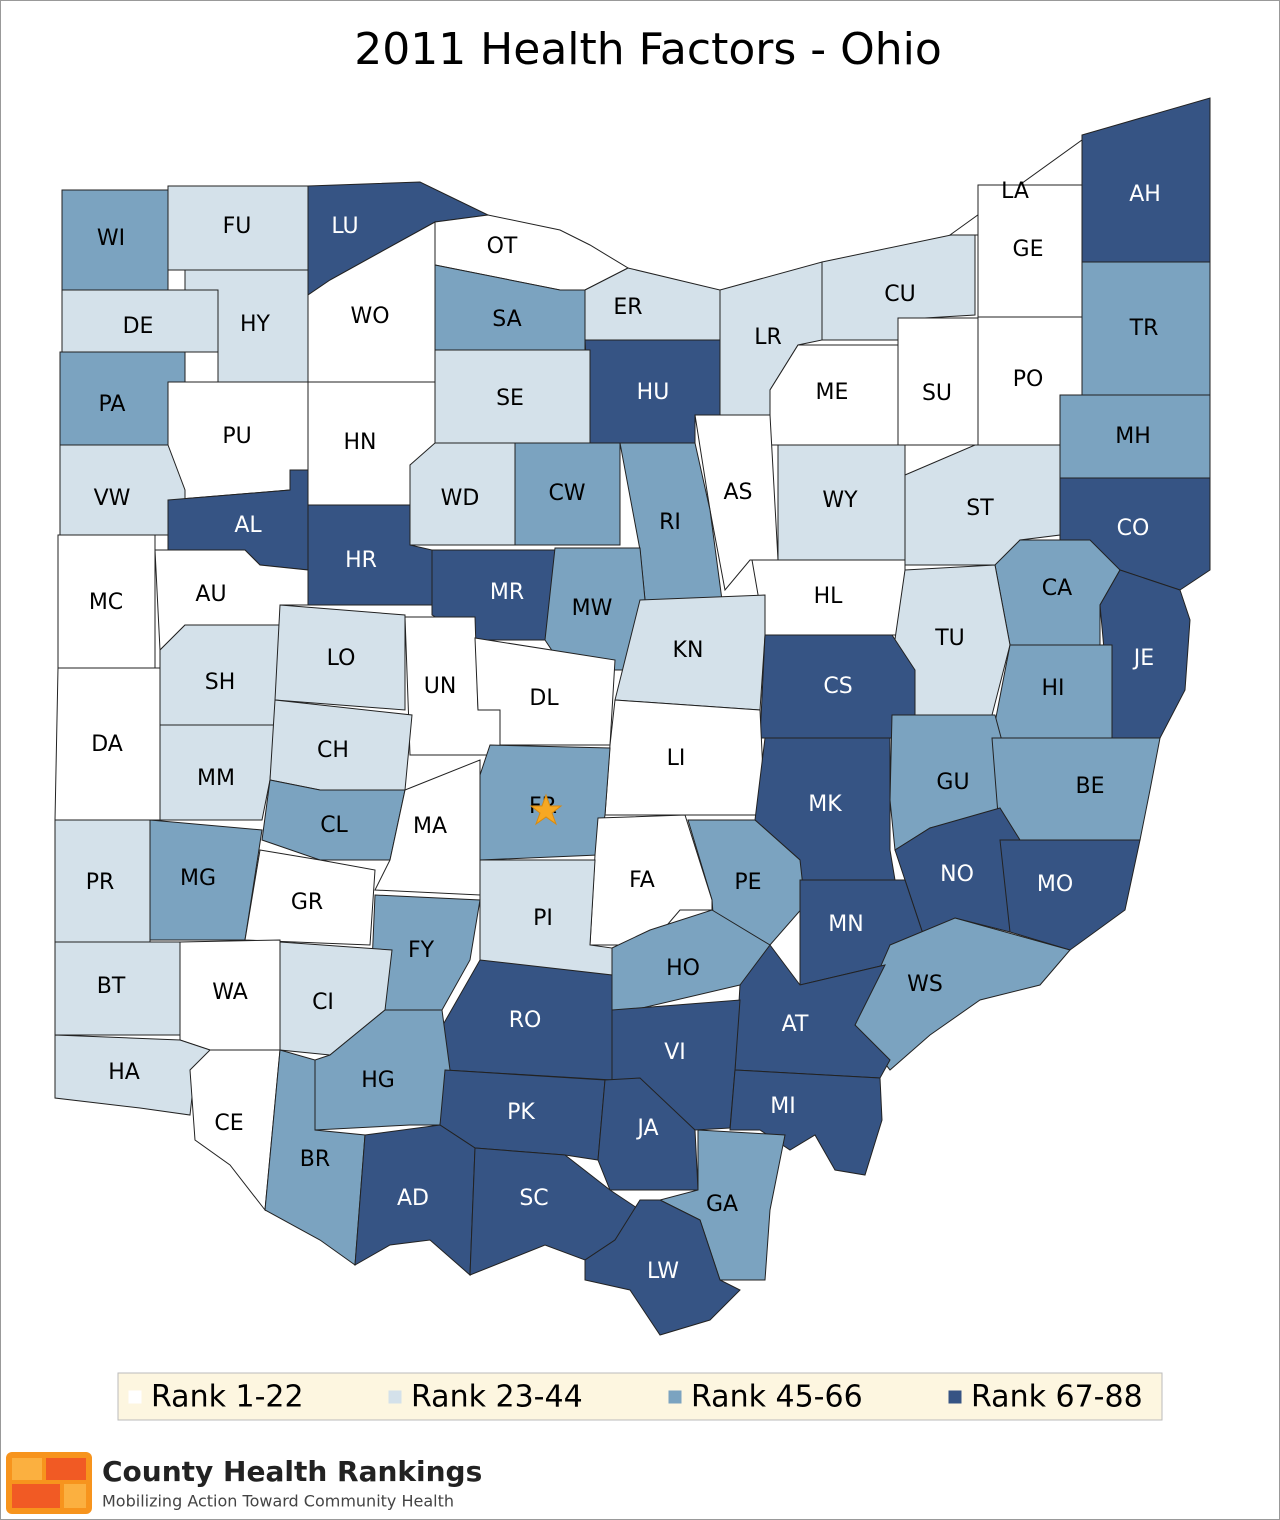  I want to click on county-label: HG, so click(378, 1080).